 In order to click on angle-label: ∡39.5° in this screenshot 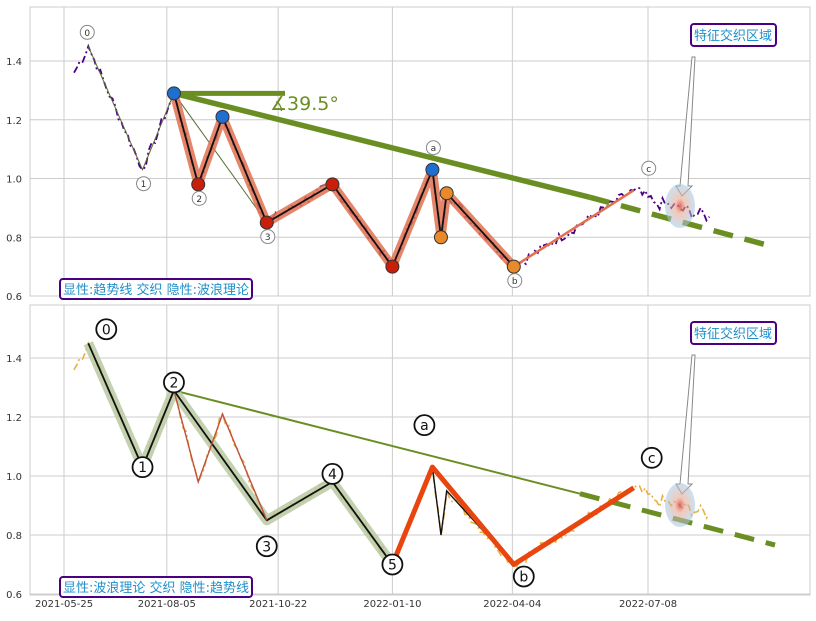, I will do `click(304, 104)`.